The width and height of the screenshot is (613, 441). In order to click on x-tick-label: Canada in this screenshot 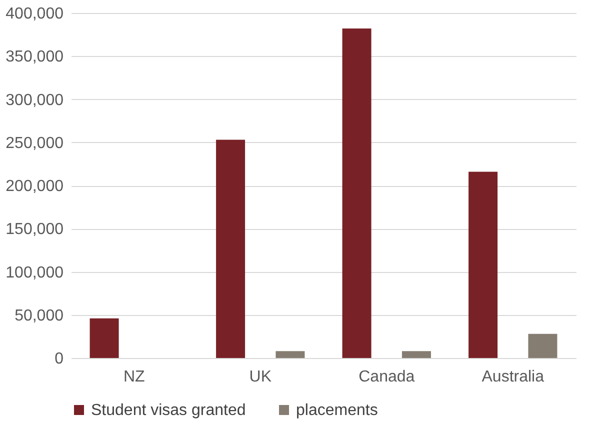, I will do `click(386, 377)`.